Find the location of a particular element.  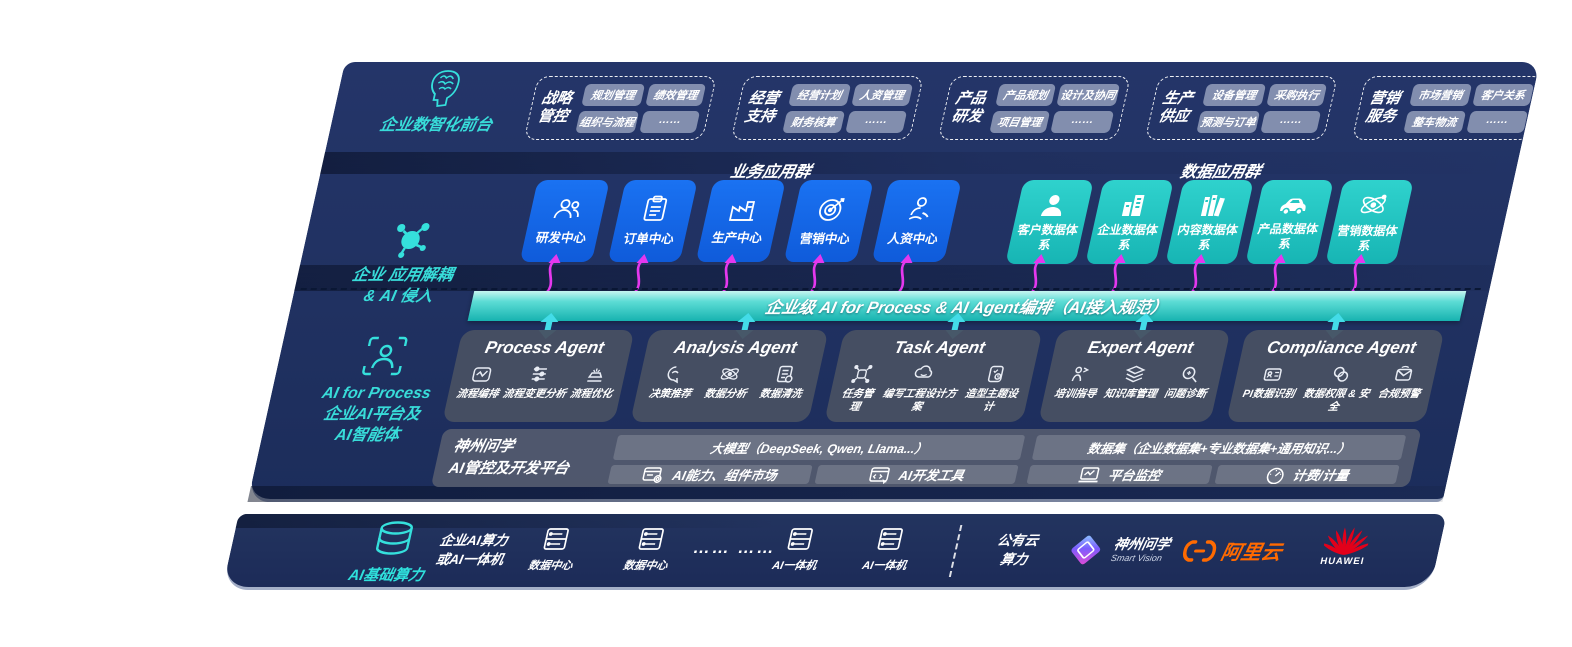

app-box-label: 客户数据体系 is located at coordinates (1048, 237).